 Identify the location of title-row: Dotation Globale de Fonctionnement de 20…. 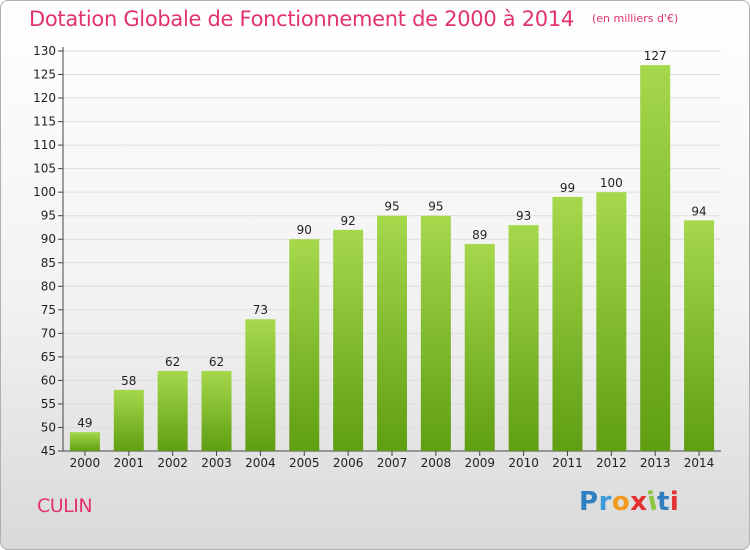
(353, 19).